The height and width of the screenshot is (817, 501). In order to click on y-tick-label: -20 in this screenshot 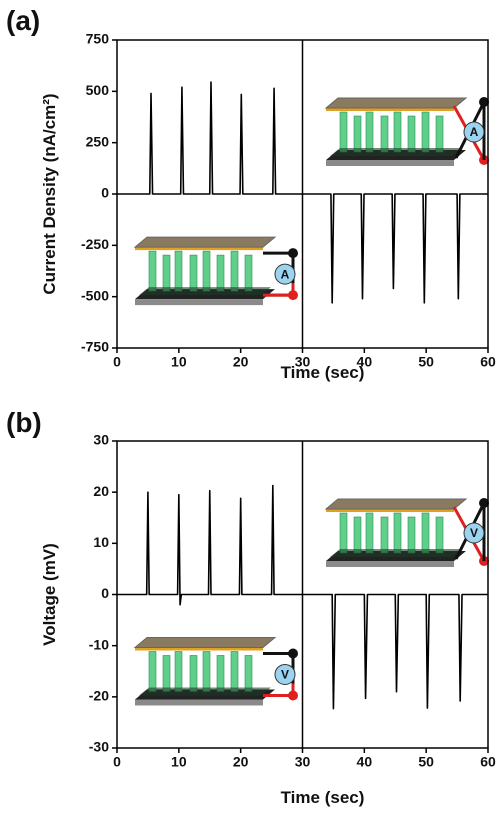, I will do `click(99, 696)`.